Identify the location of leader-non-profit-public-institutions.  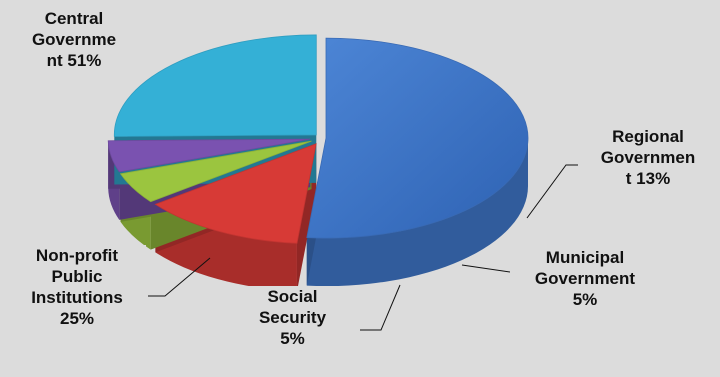
(179, 277).